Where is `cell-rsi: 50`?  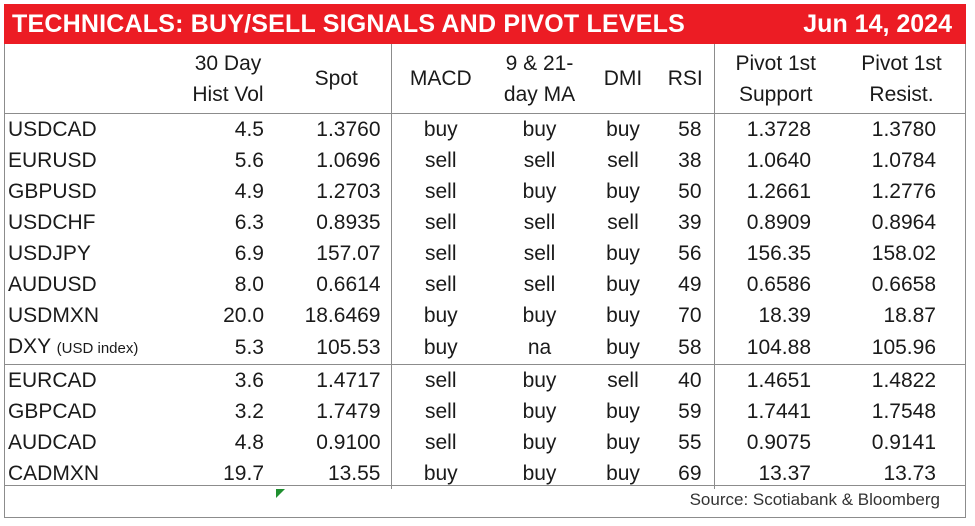 cell-rsi: 50 is located at coordinates (686, 191).